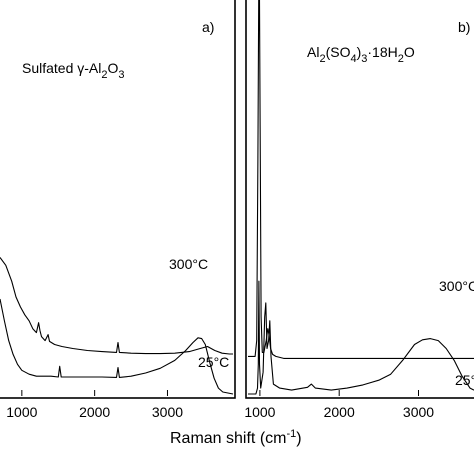 The width and height of the screenshot is (474, 474). I want to click on panel-b-annotation-300c: 300°C, so click(456, 286).